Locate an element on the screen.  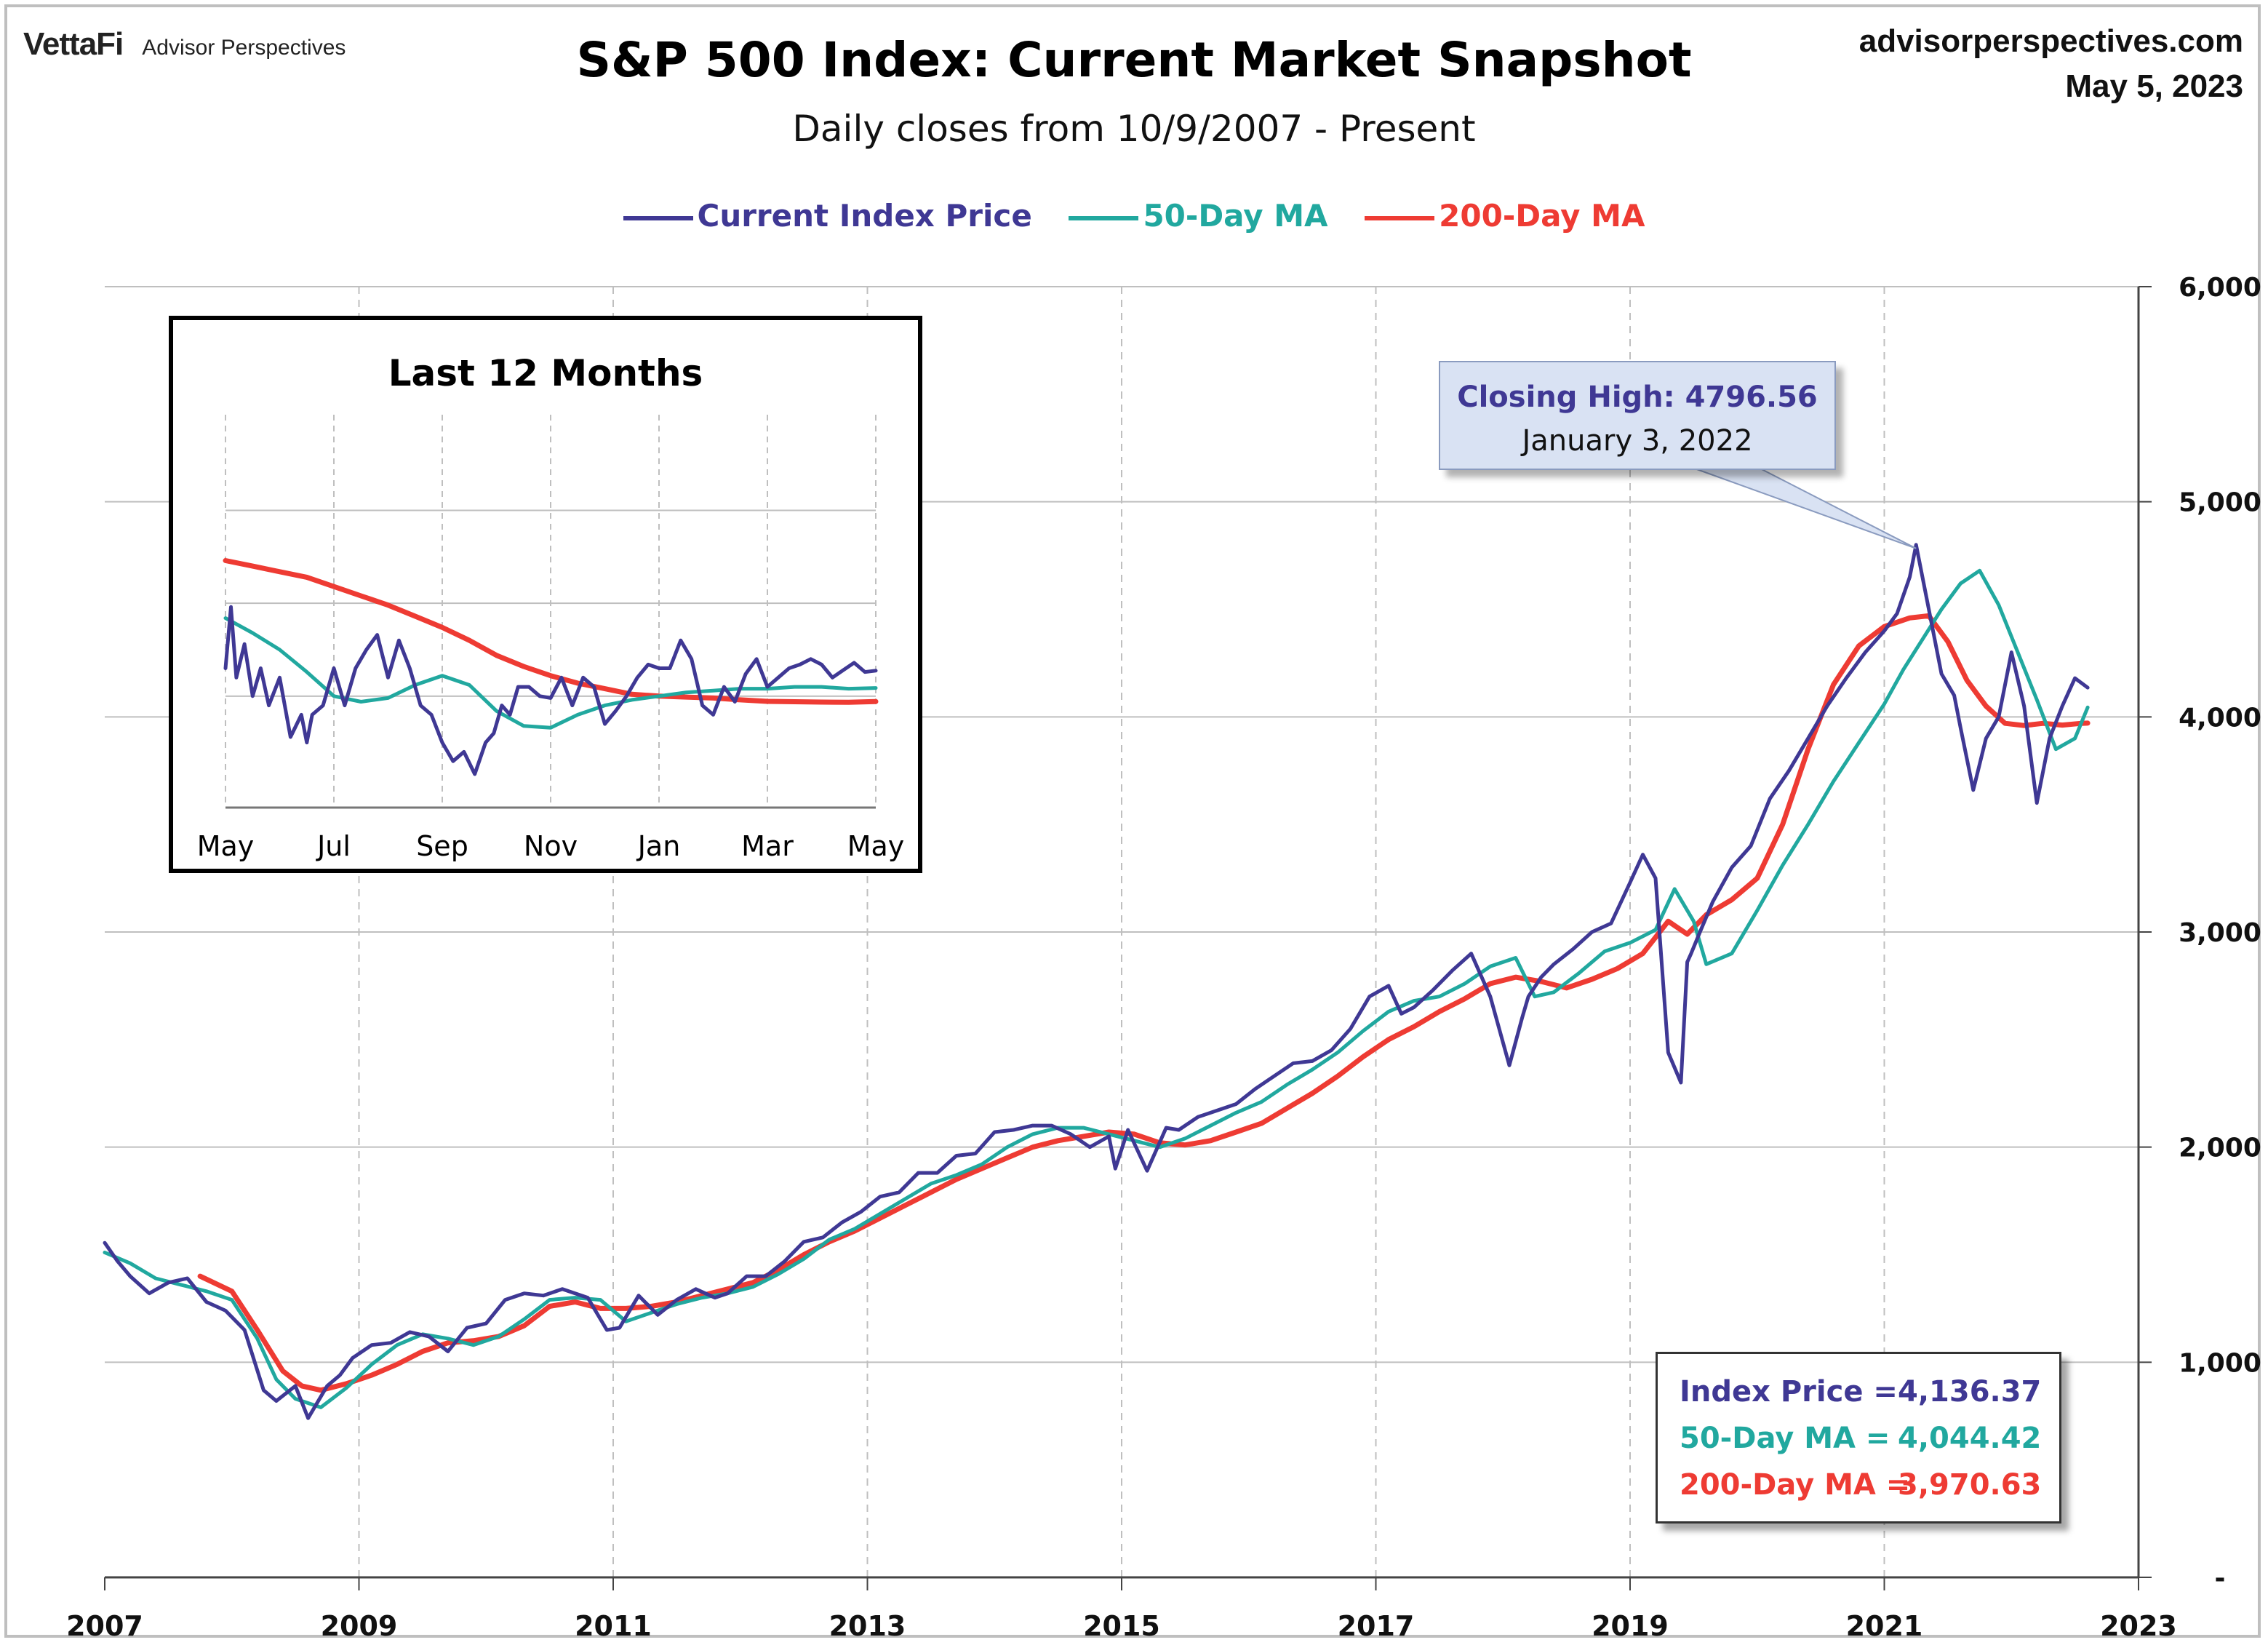
legend-swatch-price is located at coordinates (658, 218).